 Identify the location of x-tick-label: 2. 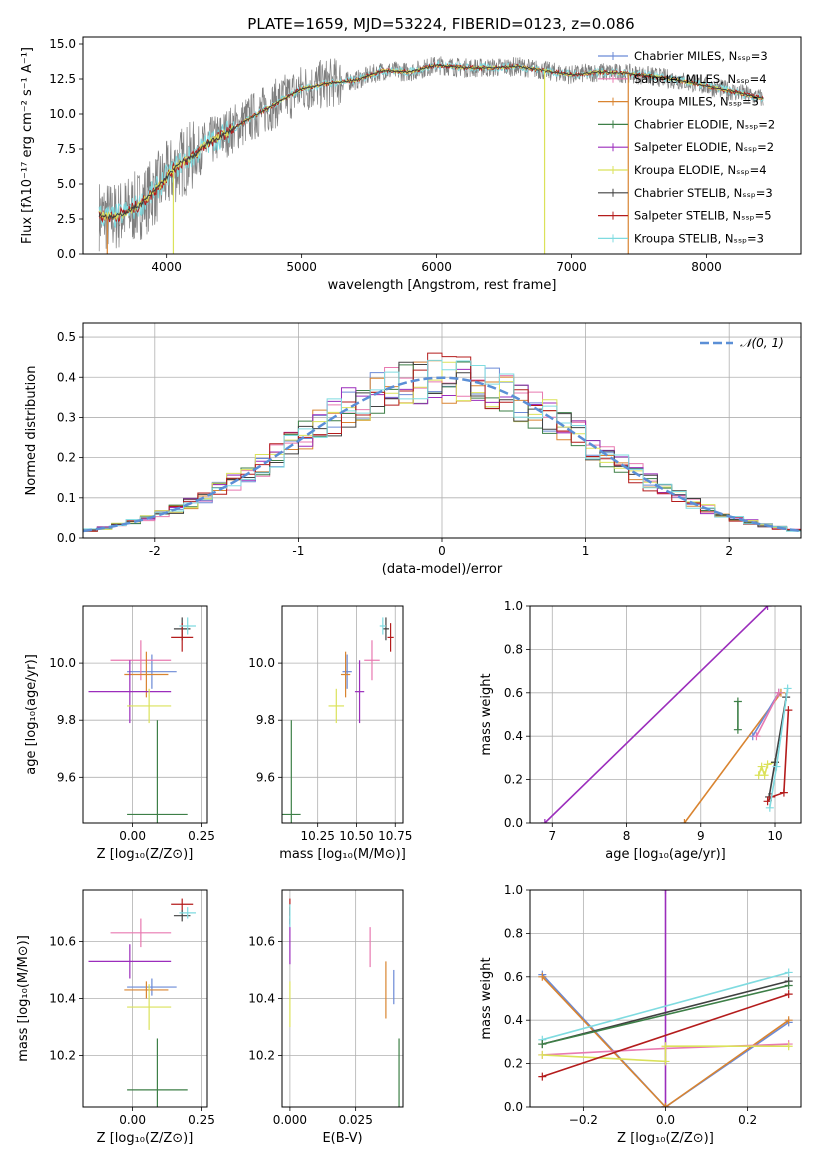
(729, 551).